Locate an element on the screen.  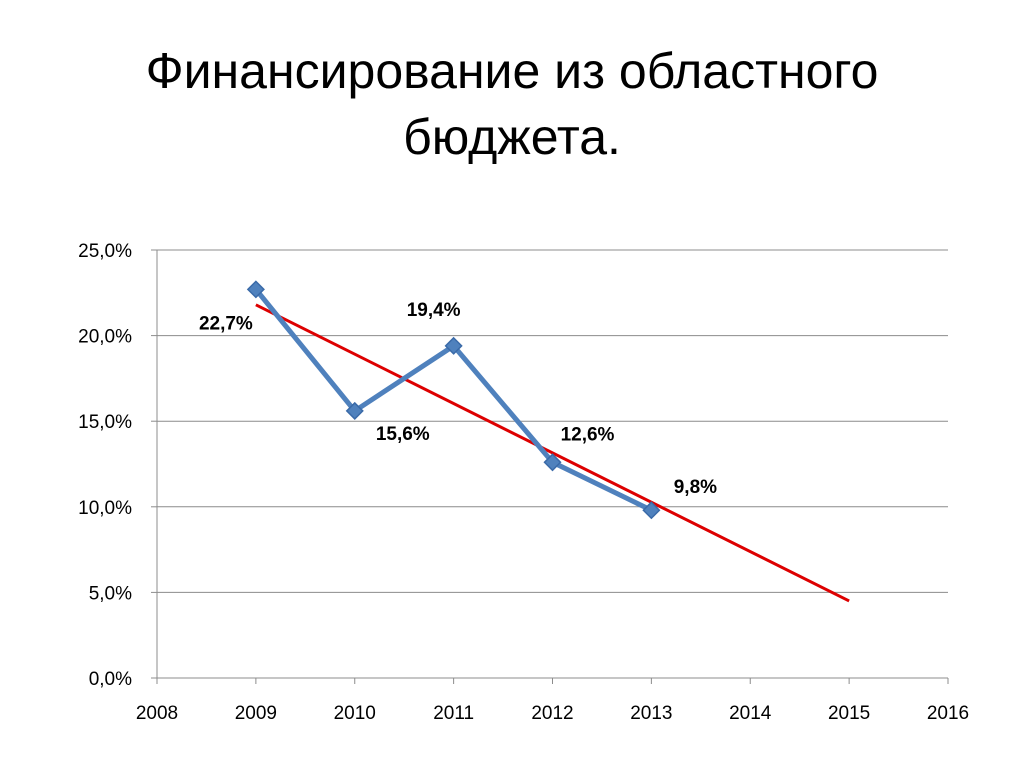
x-tick-label: 2012 is located at coordinates (552, 713).